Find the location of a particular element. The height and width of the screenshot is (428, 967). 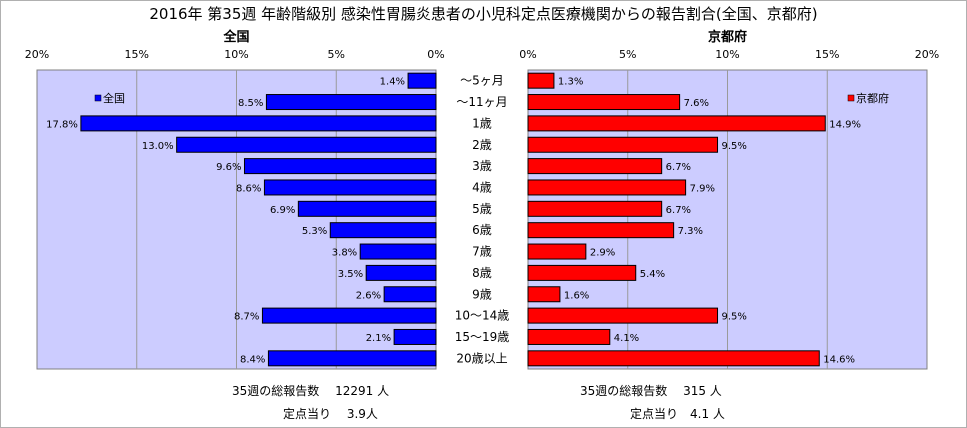

kyoto-data-label: 14.6% is located at coordinates (839, 359).